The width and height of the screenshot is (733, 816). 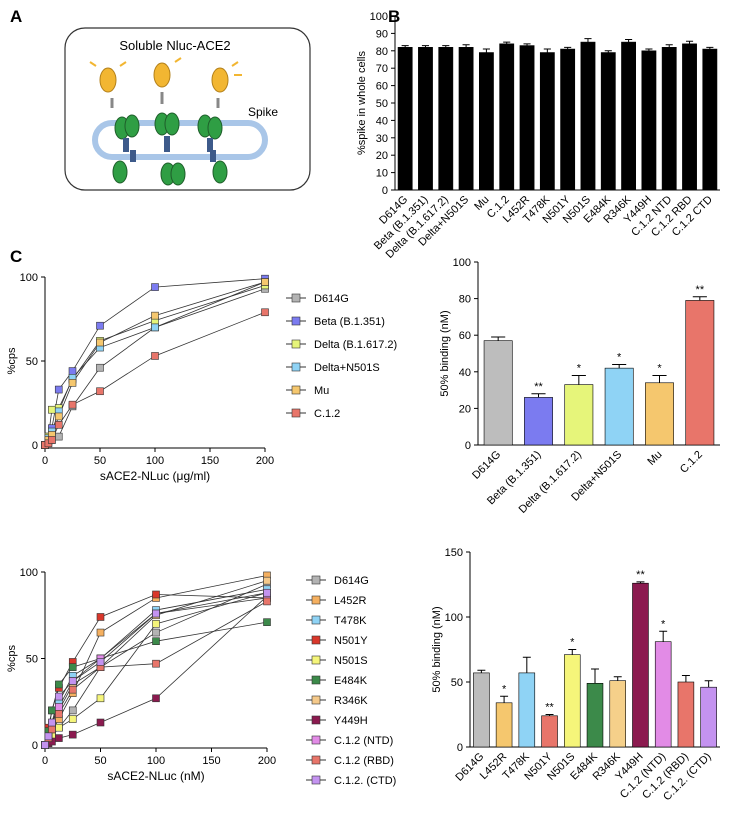 What do you see at coordinates (364, 761) in the screenshot?
I see `legend-label: C.1.2 (RBD)` at bounding box center [364, 761].